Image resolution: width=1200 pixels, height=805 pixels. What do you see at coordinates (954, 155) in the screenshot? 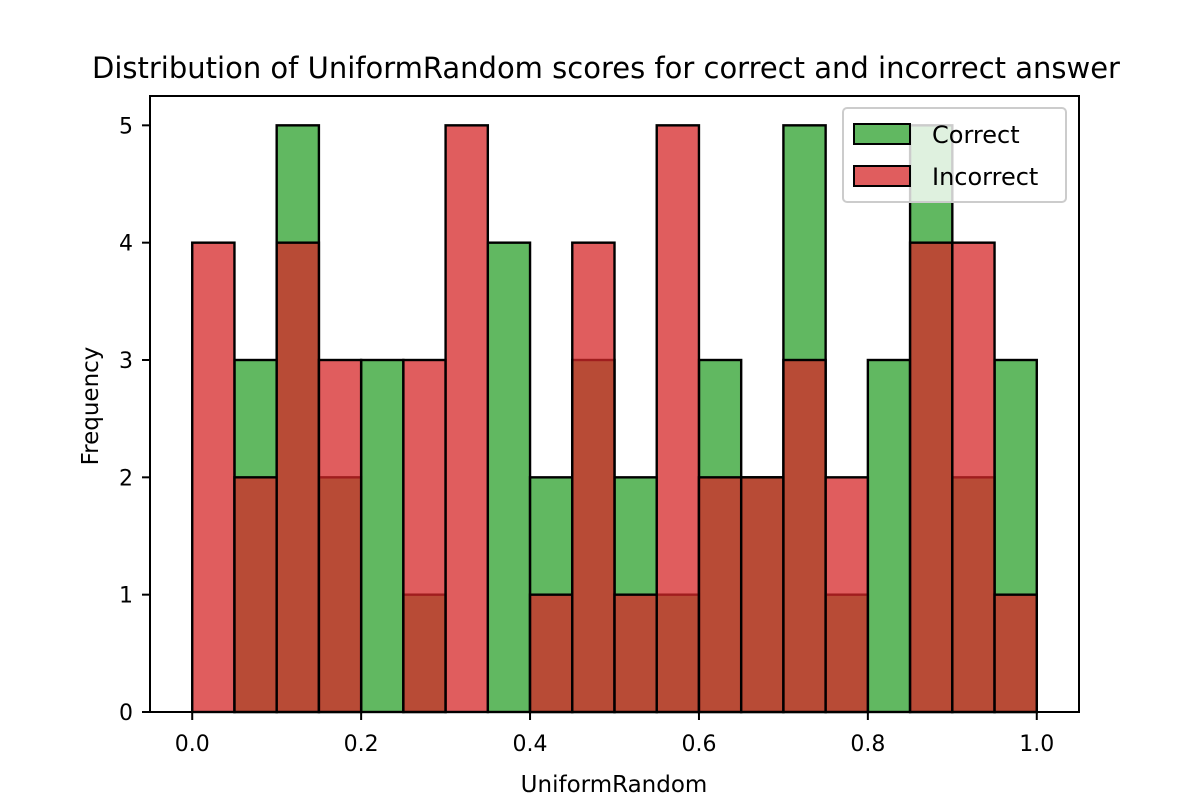
I see `legend: Correct Incorrect` at bounding box center [954, 155].